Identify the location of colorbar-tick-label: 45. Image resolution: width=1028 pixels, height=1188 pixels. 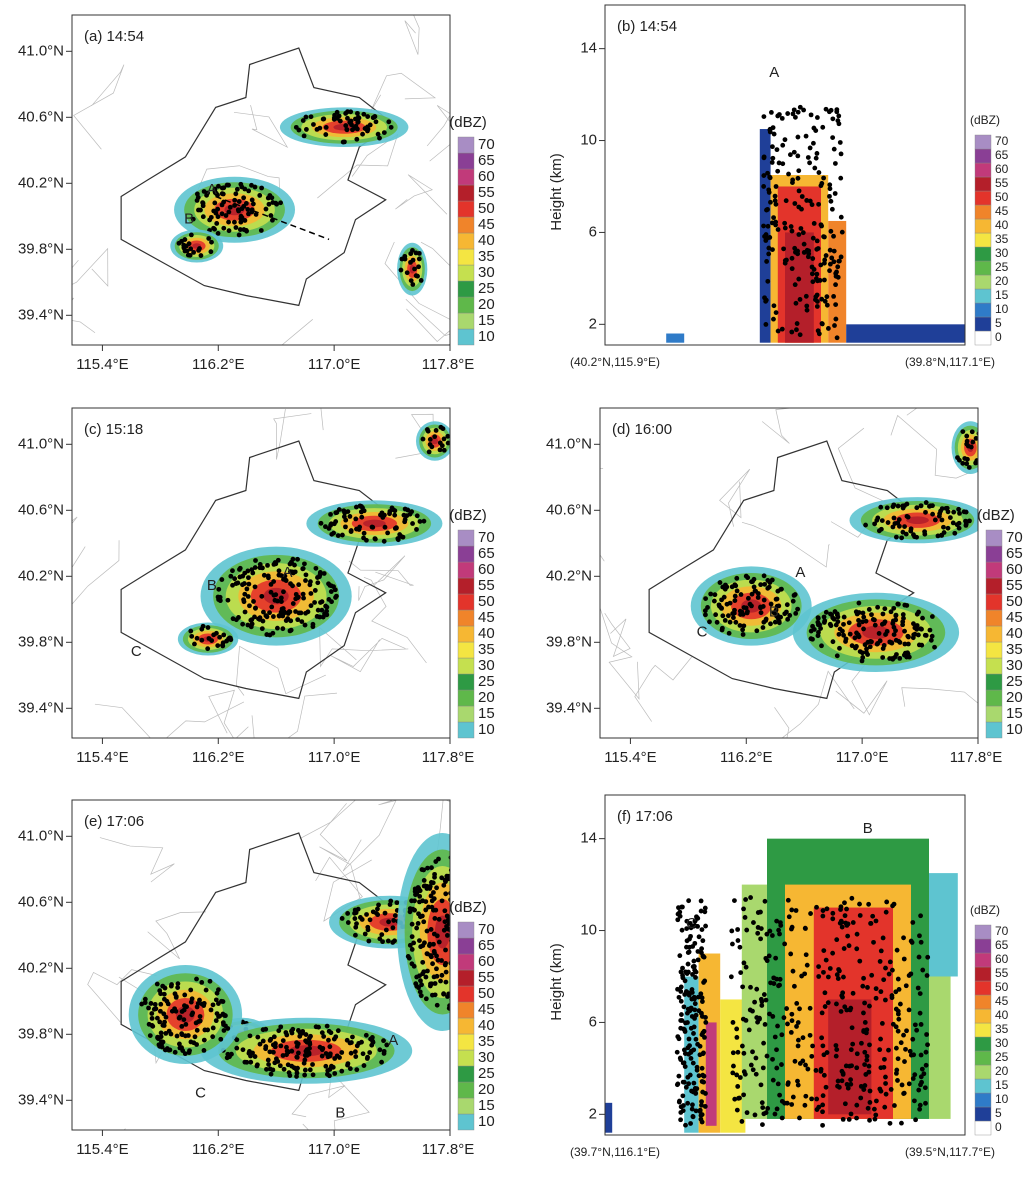
(486, 1009).